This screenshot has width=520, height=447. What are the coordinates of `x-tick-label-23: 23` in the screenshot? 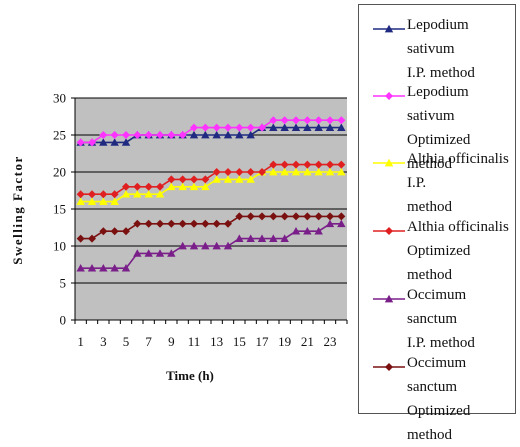 It's located at (330, 341).